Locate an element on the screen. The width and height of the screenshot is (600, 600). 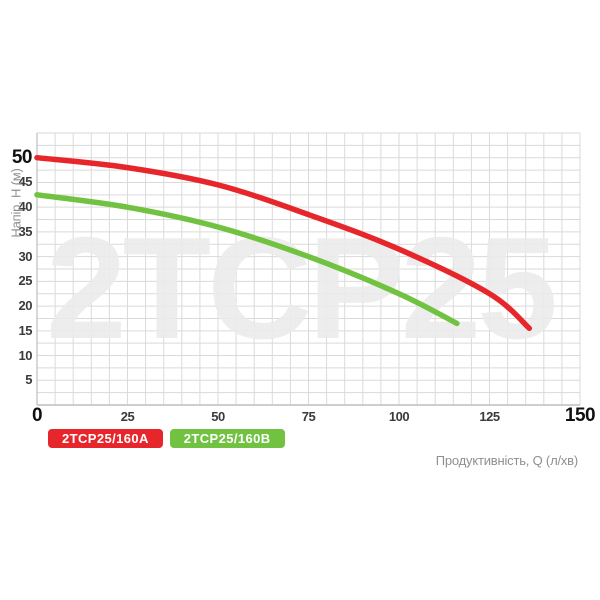
y-tick-label-20: 20 is located at coordinates (25, 306).